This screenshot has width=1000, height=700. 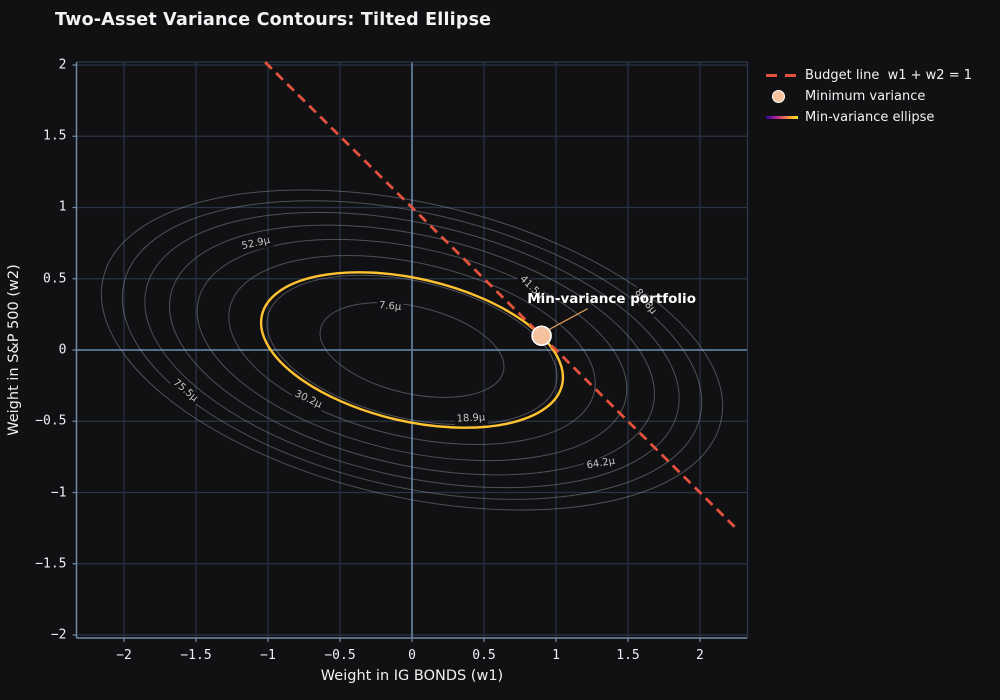 I want to click on legend-item-label: Budget line w1 + w2 = 1, so click(x=889, y=75).